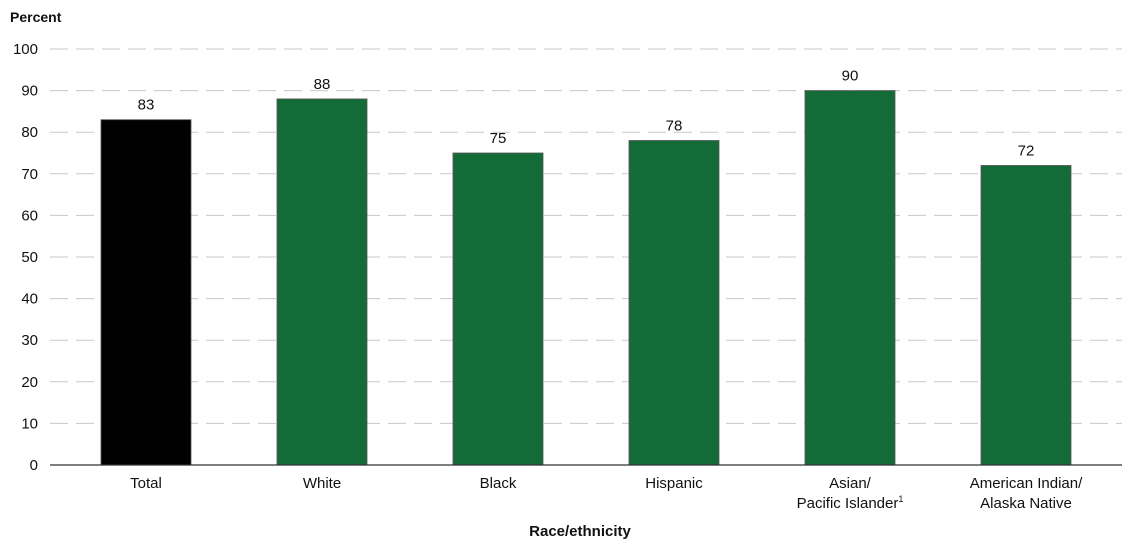 This screenshot has height=541, width=1125. What do you see at coordinates (586, 114) in the screenshot?
I see `data-labels: 83 88 75 78 90 72` at bounding box center [586, 114].